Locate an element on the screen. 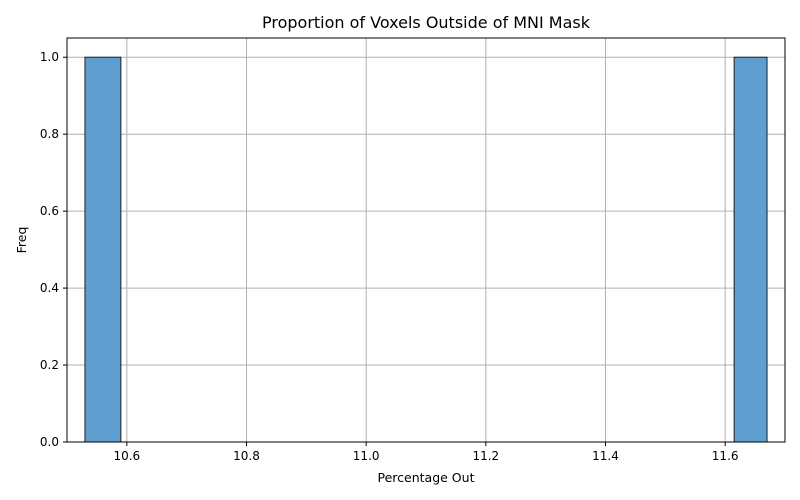 This screenshot has height=500, width=800. y-axis-label: Freq is located at coordinates (21, 240).